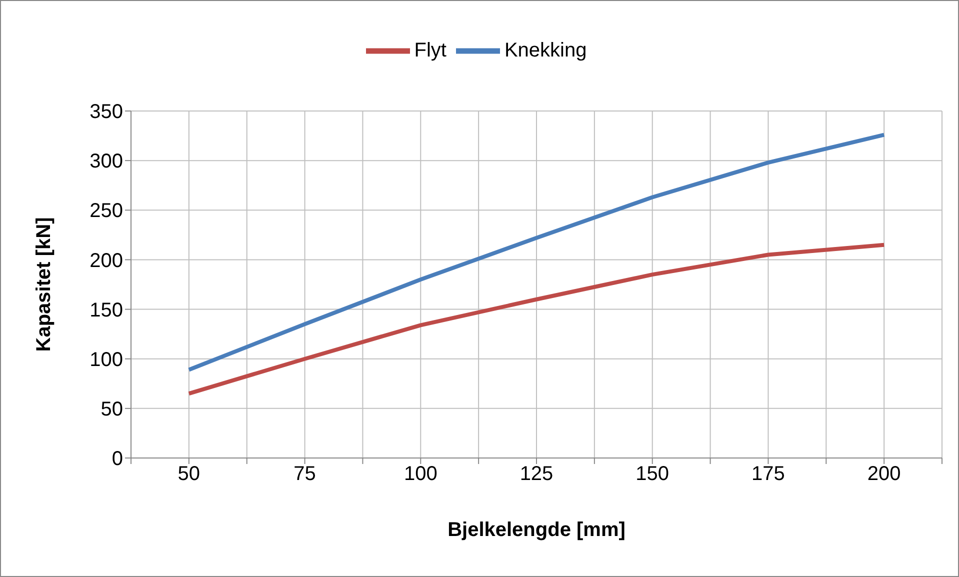 This screenshot has width=959, height=577. What do you see at coordinates (106, 310) in the screenshot?
I see `y-tick-label: 150` at bounding box center [106, 310].